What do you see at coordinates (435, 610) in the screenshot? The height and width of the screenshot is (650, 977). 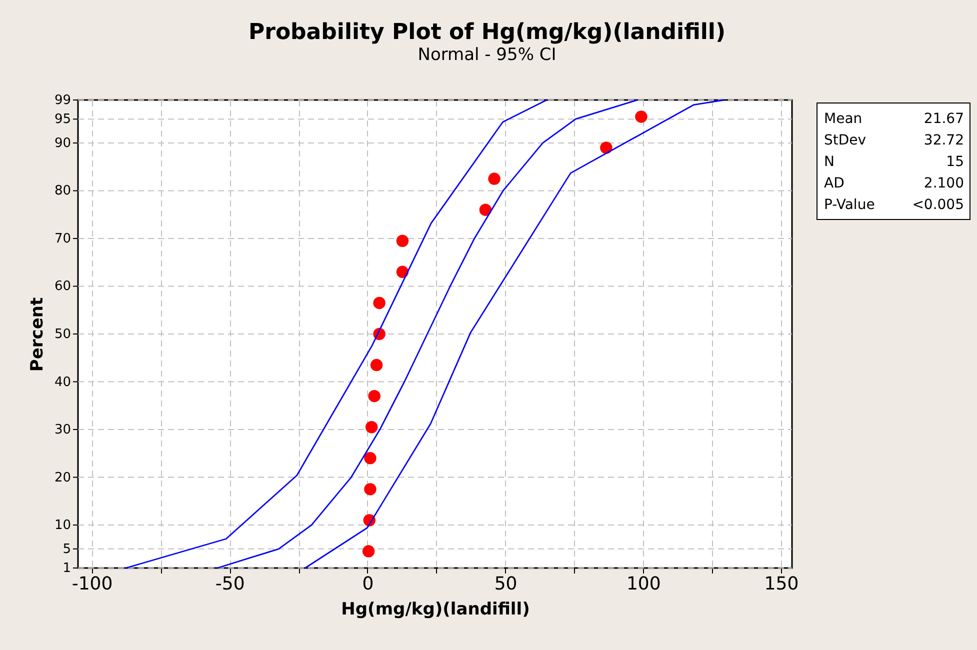 I see `x-axis-title: Hg(mg/kg)(landifill)` at bounding box center [435, 610].